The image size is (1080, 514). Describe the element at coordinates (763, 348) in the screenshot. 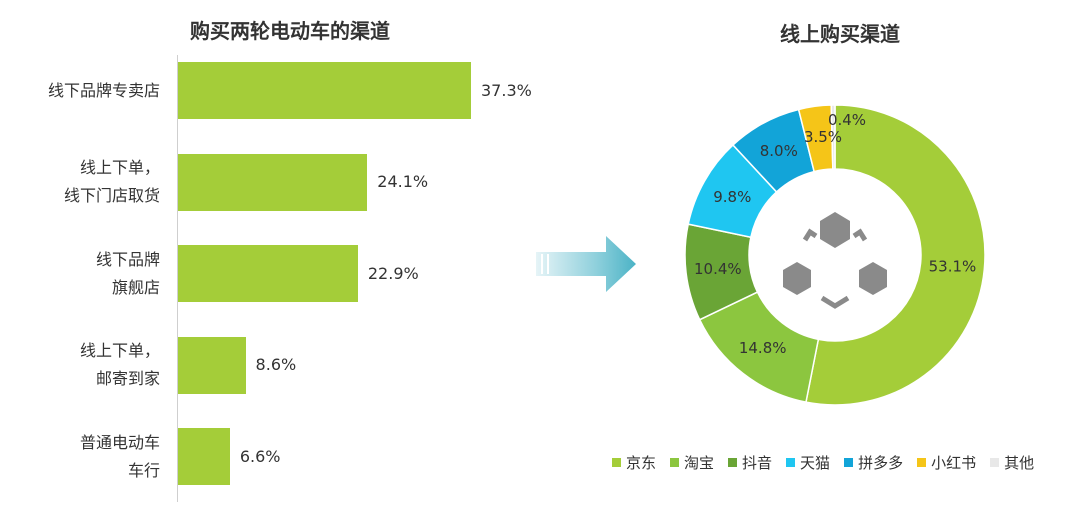

I see `donut-slice-label: 14.8%` at that location.